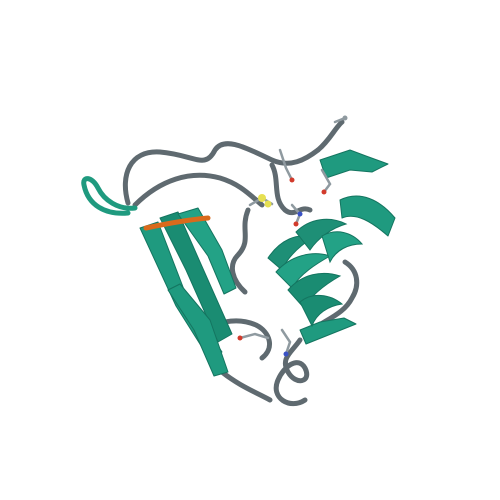  I want to click on coil-bottom-knot, so click(291, 372).